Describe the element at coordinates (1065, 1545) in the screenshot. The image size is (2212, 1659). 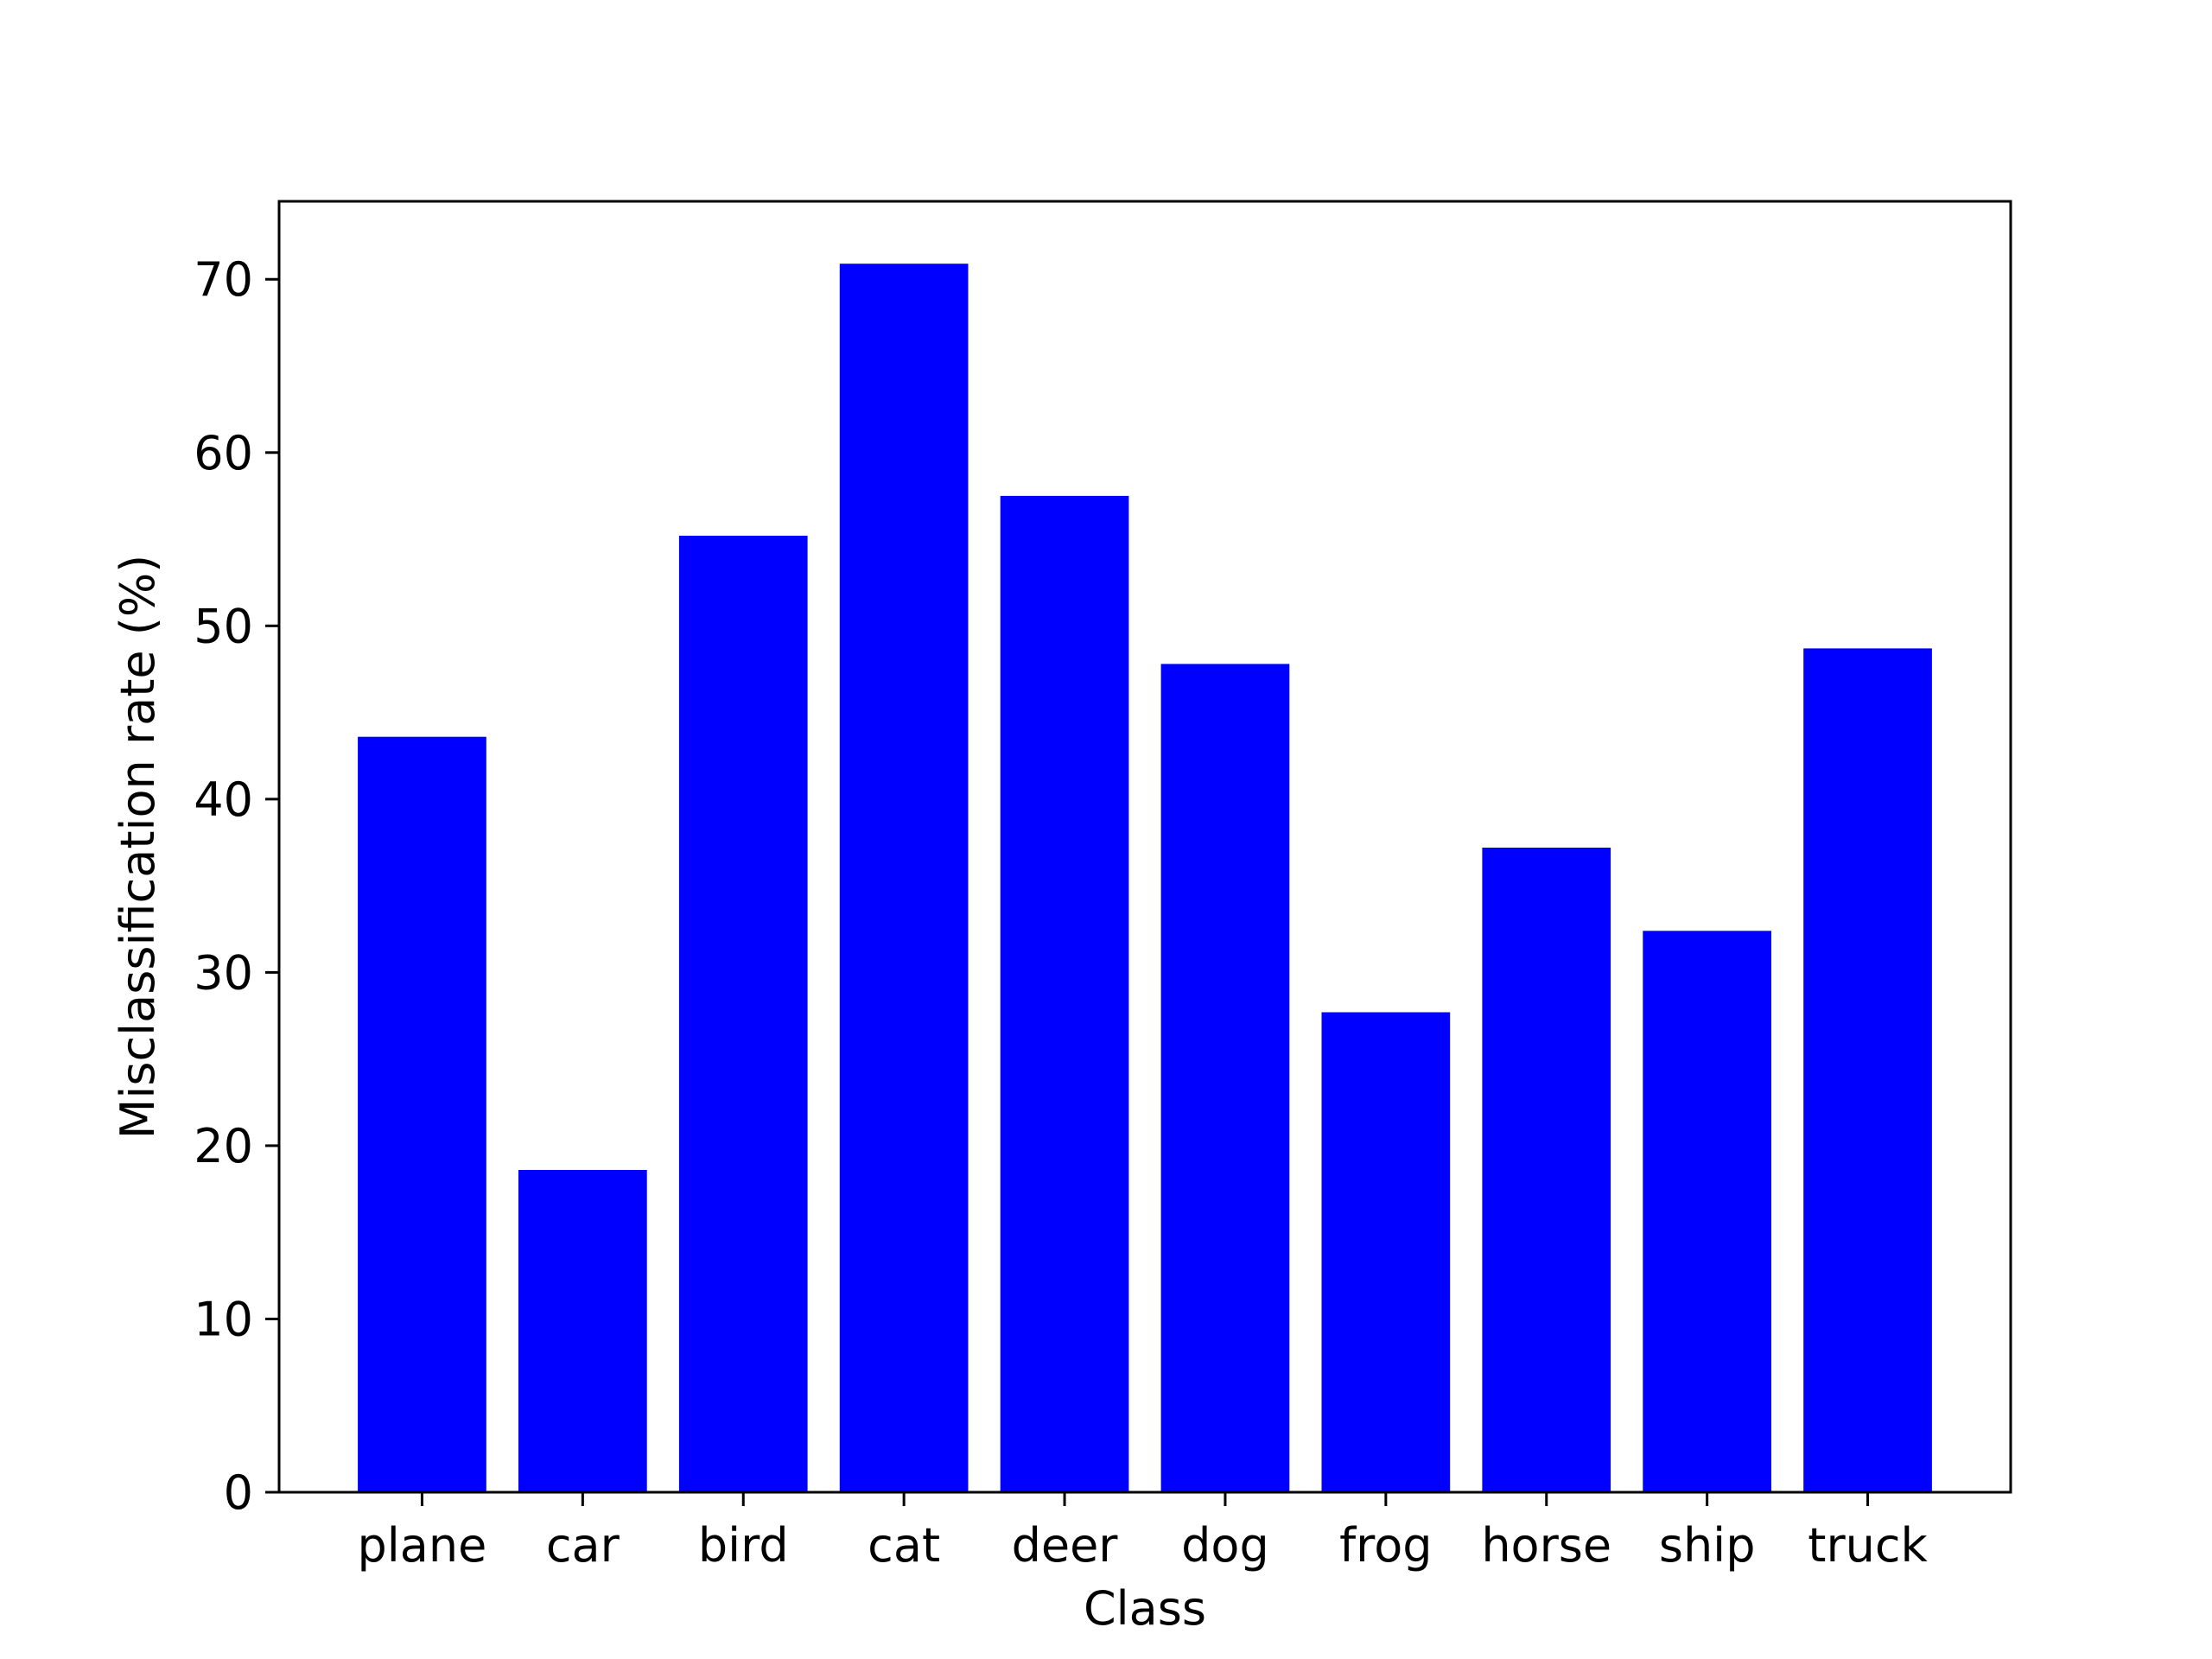
I see `x-tick-label: deer` at that location.